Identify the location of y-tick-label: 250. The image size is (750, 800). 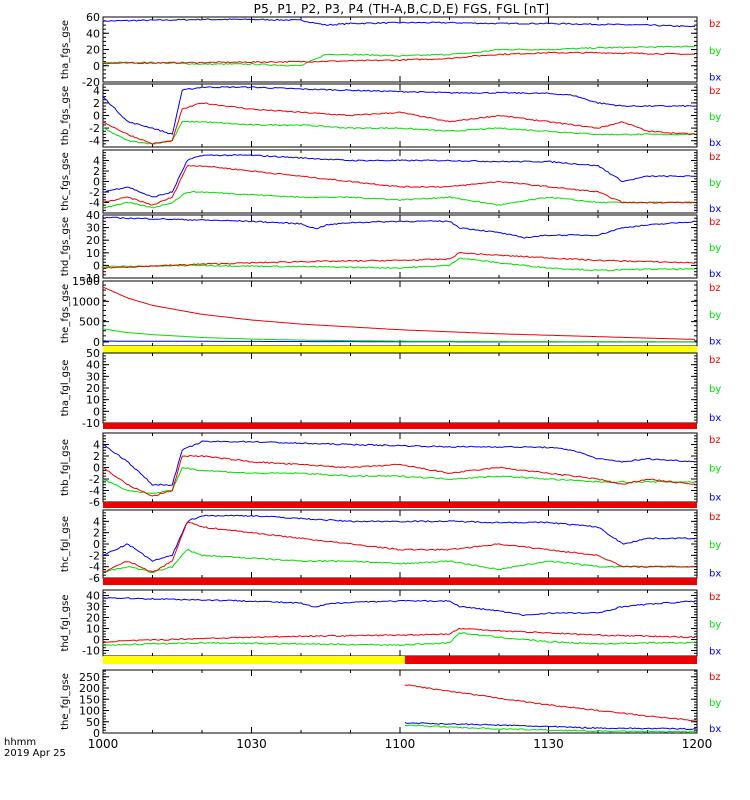
(89, 677).